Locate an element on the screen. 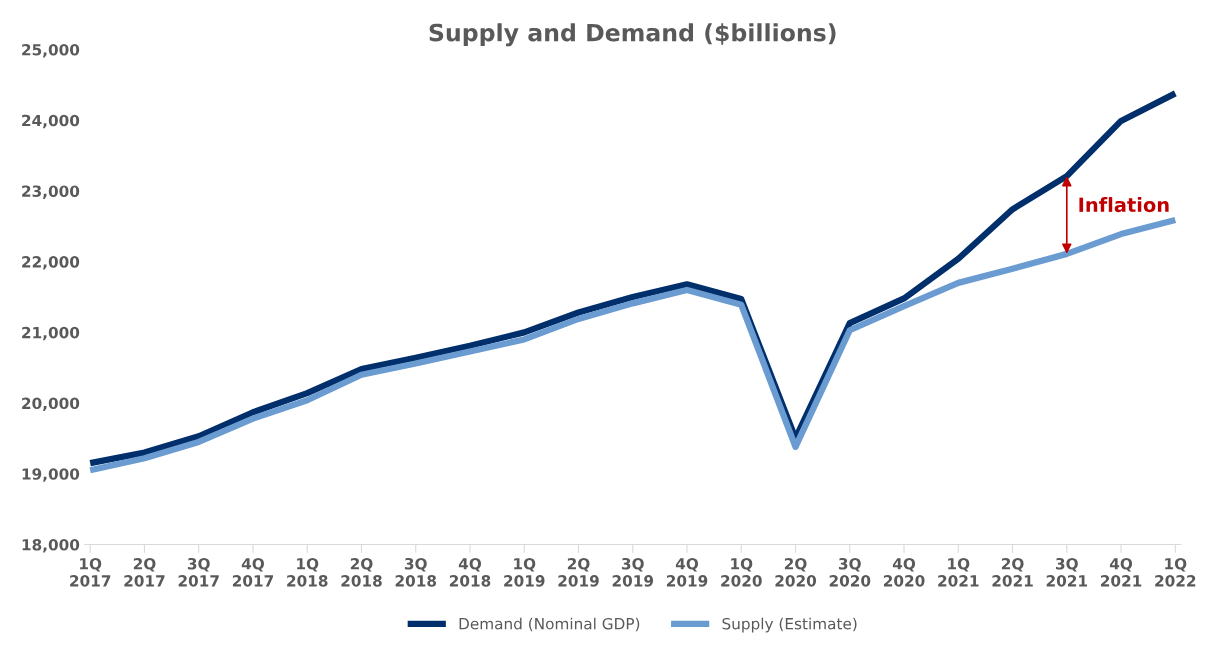 The width and height of the screenshot is (1211, 660). x-tick-label: 3Q 2018 is located at coordinates (416, 572).